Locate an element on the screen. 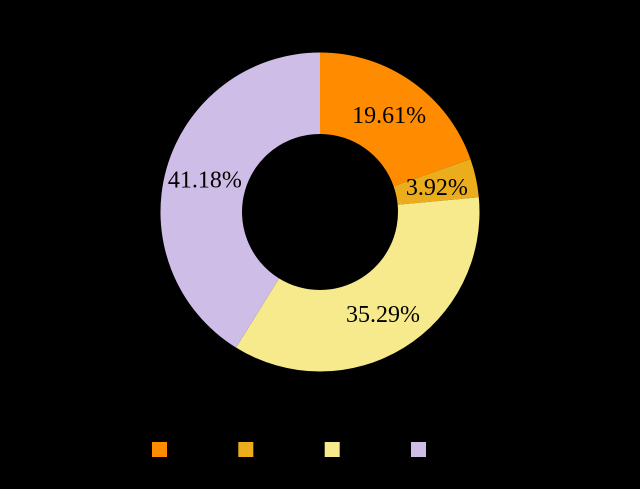  slice-label-0: 19.61% is located at coordinates (389, 116).